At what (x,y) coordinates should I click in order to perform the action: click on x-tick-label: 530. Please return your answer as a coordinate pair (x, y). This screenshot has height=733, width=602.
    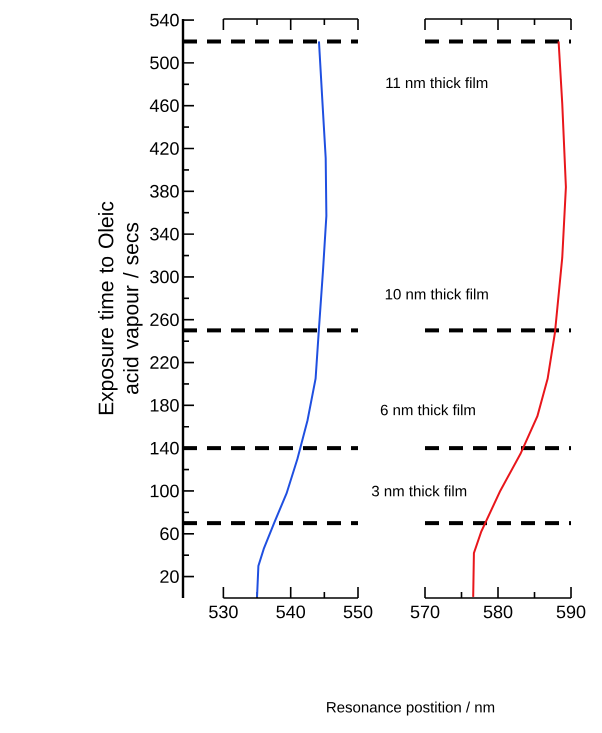
    Looking at the image, I should click on (223, 612).